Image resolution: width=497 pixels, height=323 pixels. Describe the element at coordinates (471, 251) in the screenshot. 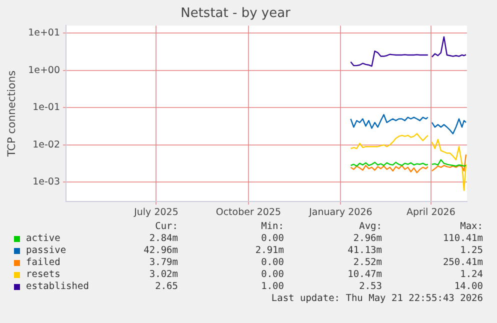

I see `text: 1.25` at that location.